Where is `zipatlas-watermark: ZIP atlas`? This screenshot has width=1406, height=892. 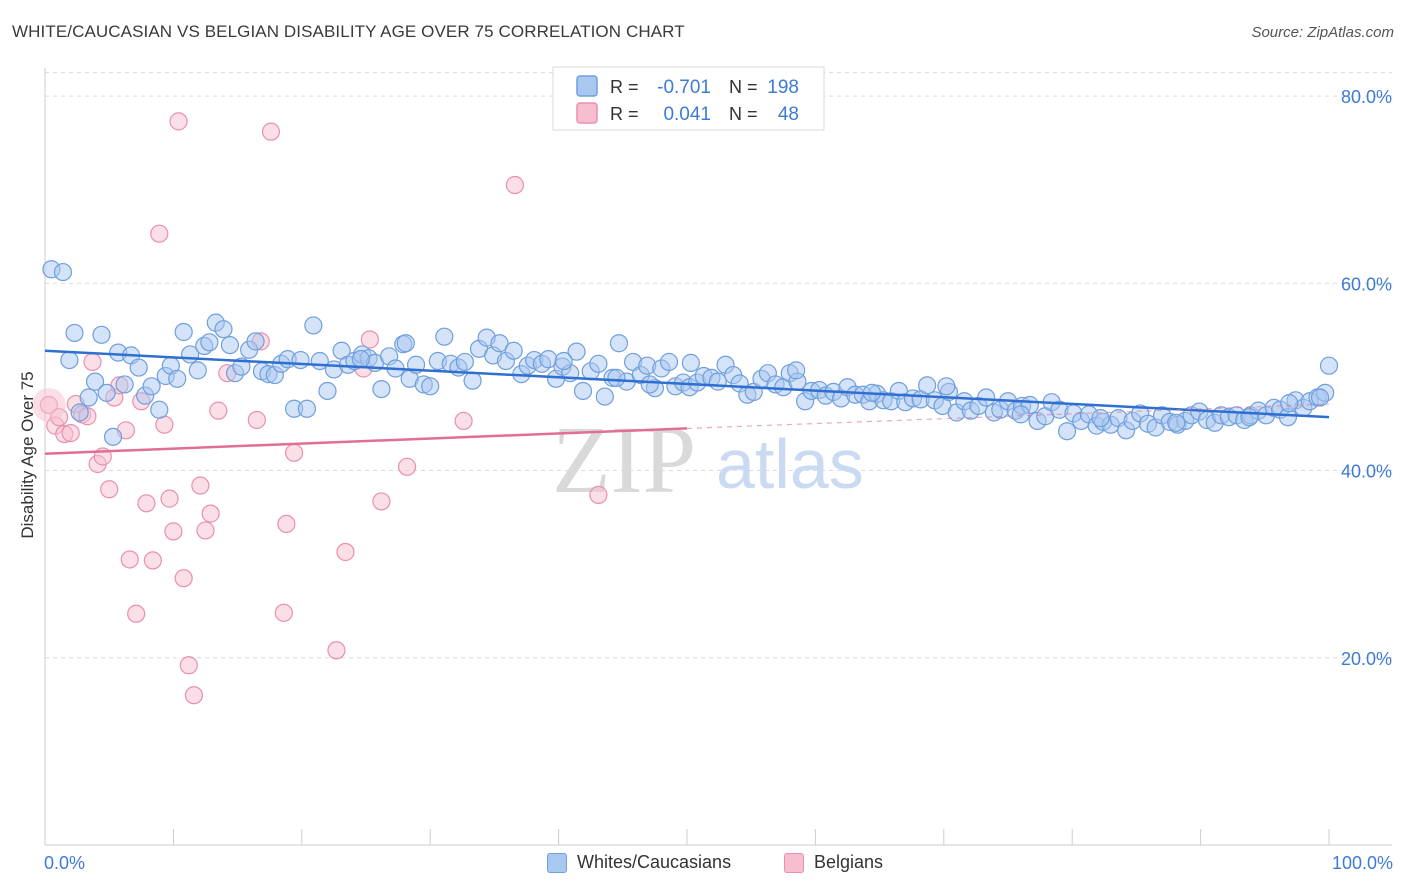
zipatlas-watermark: ZIP atlas is located at coordinates (708, 459).